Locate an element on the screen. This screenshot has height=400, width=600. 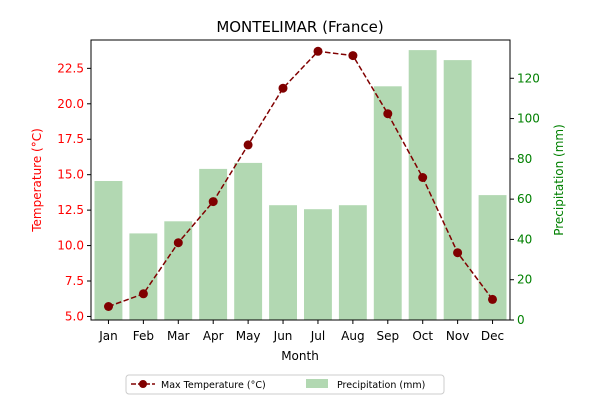
precipitation-bar-oct is located at coordinates (422, 185).